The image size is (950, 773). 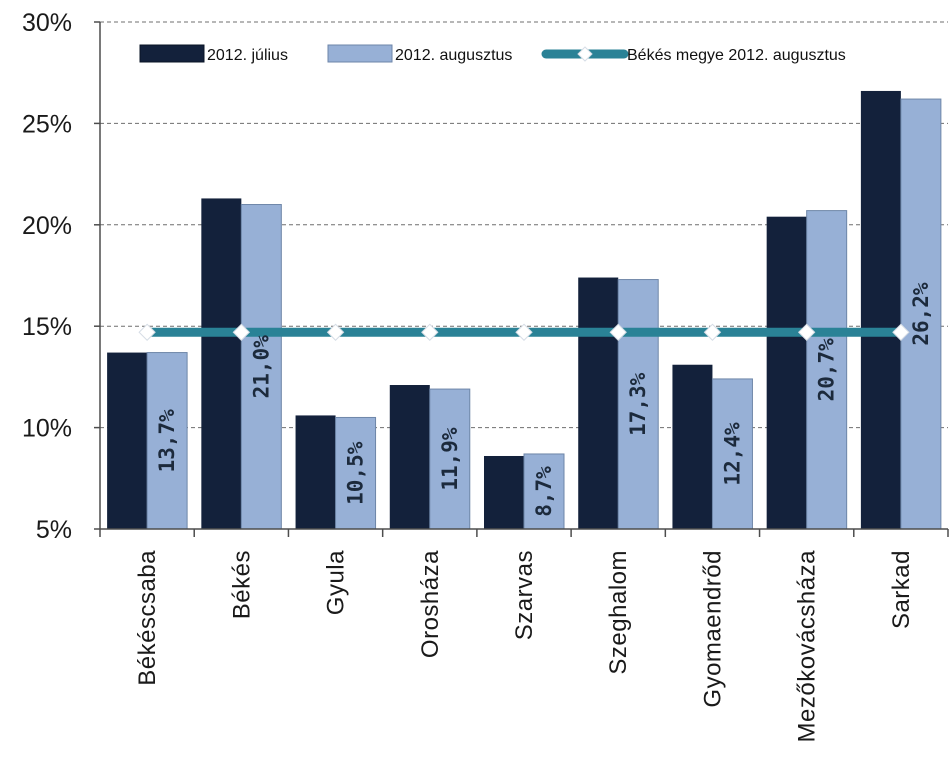 I want to click on data-label-august-4: 11,9%, so click(x=450, y=459).